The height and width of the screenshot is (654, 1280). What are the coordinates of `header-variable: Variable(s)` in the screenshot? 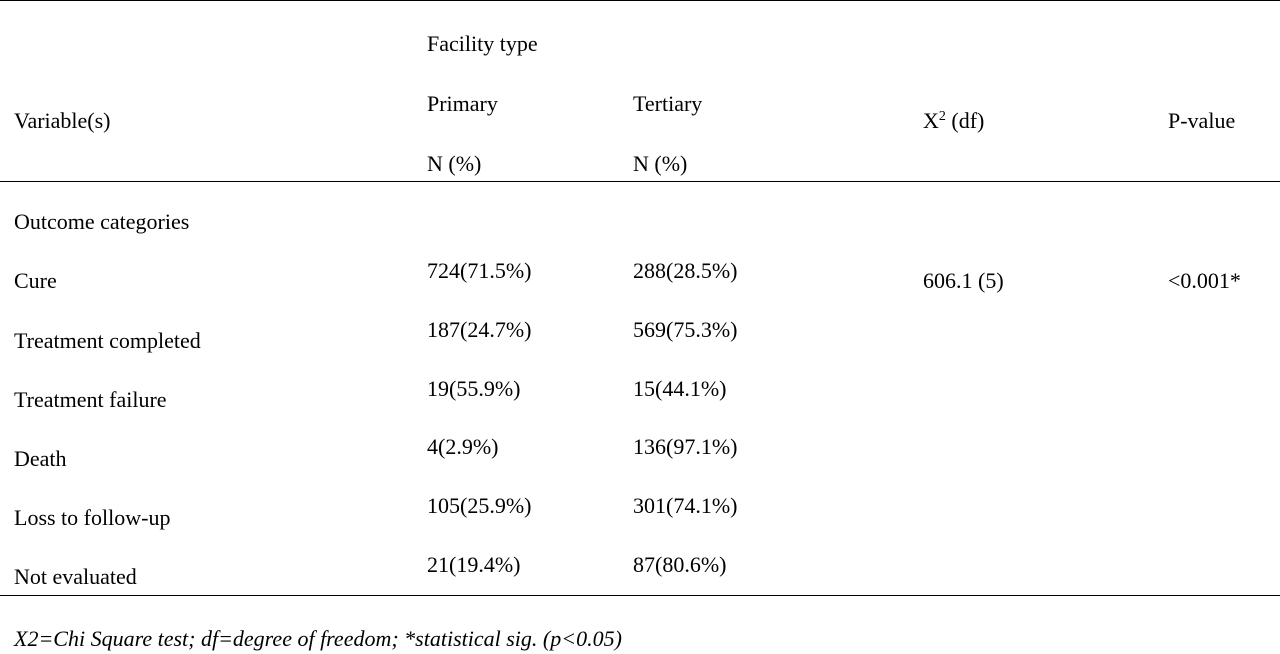 It's located at (62, 120).